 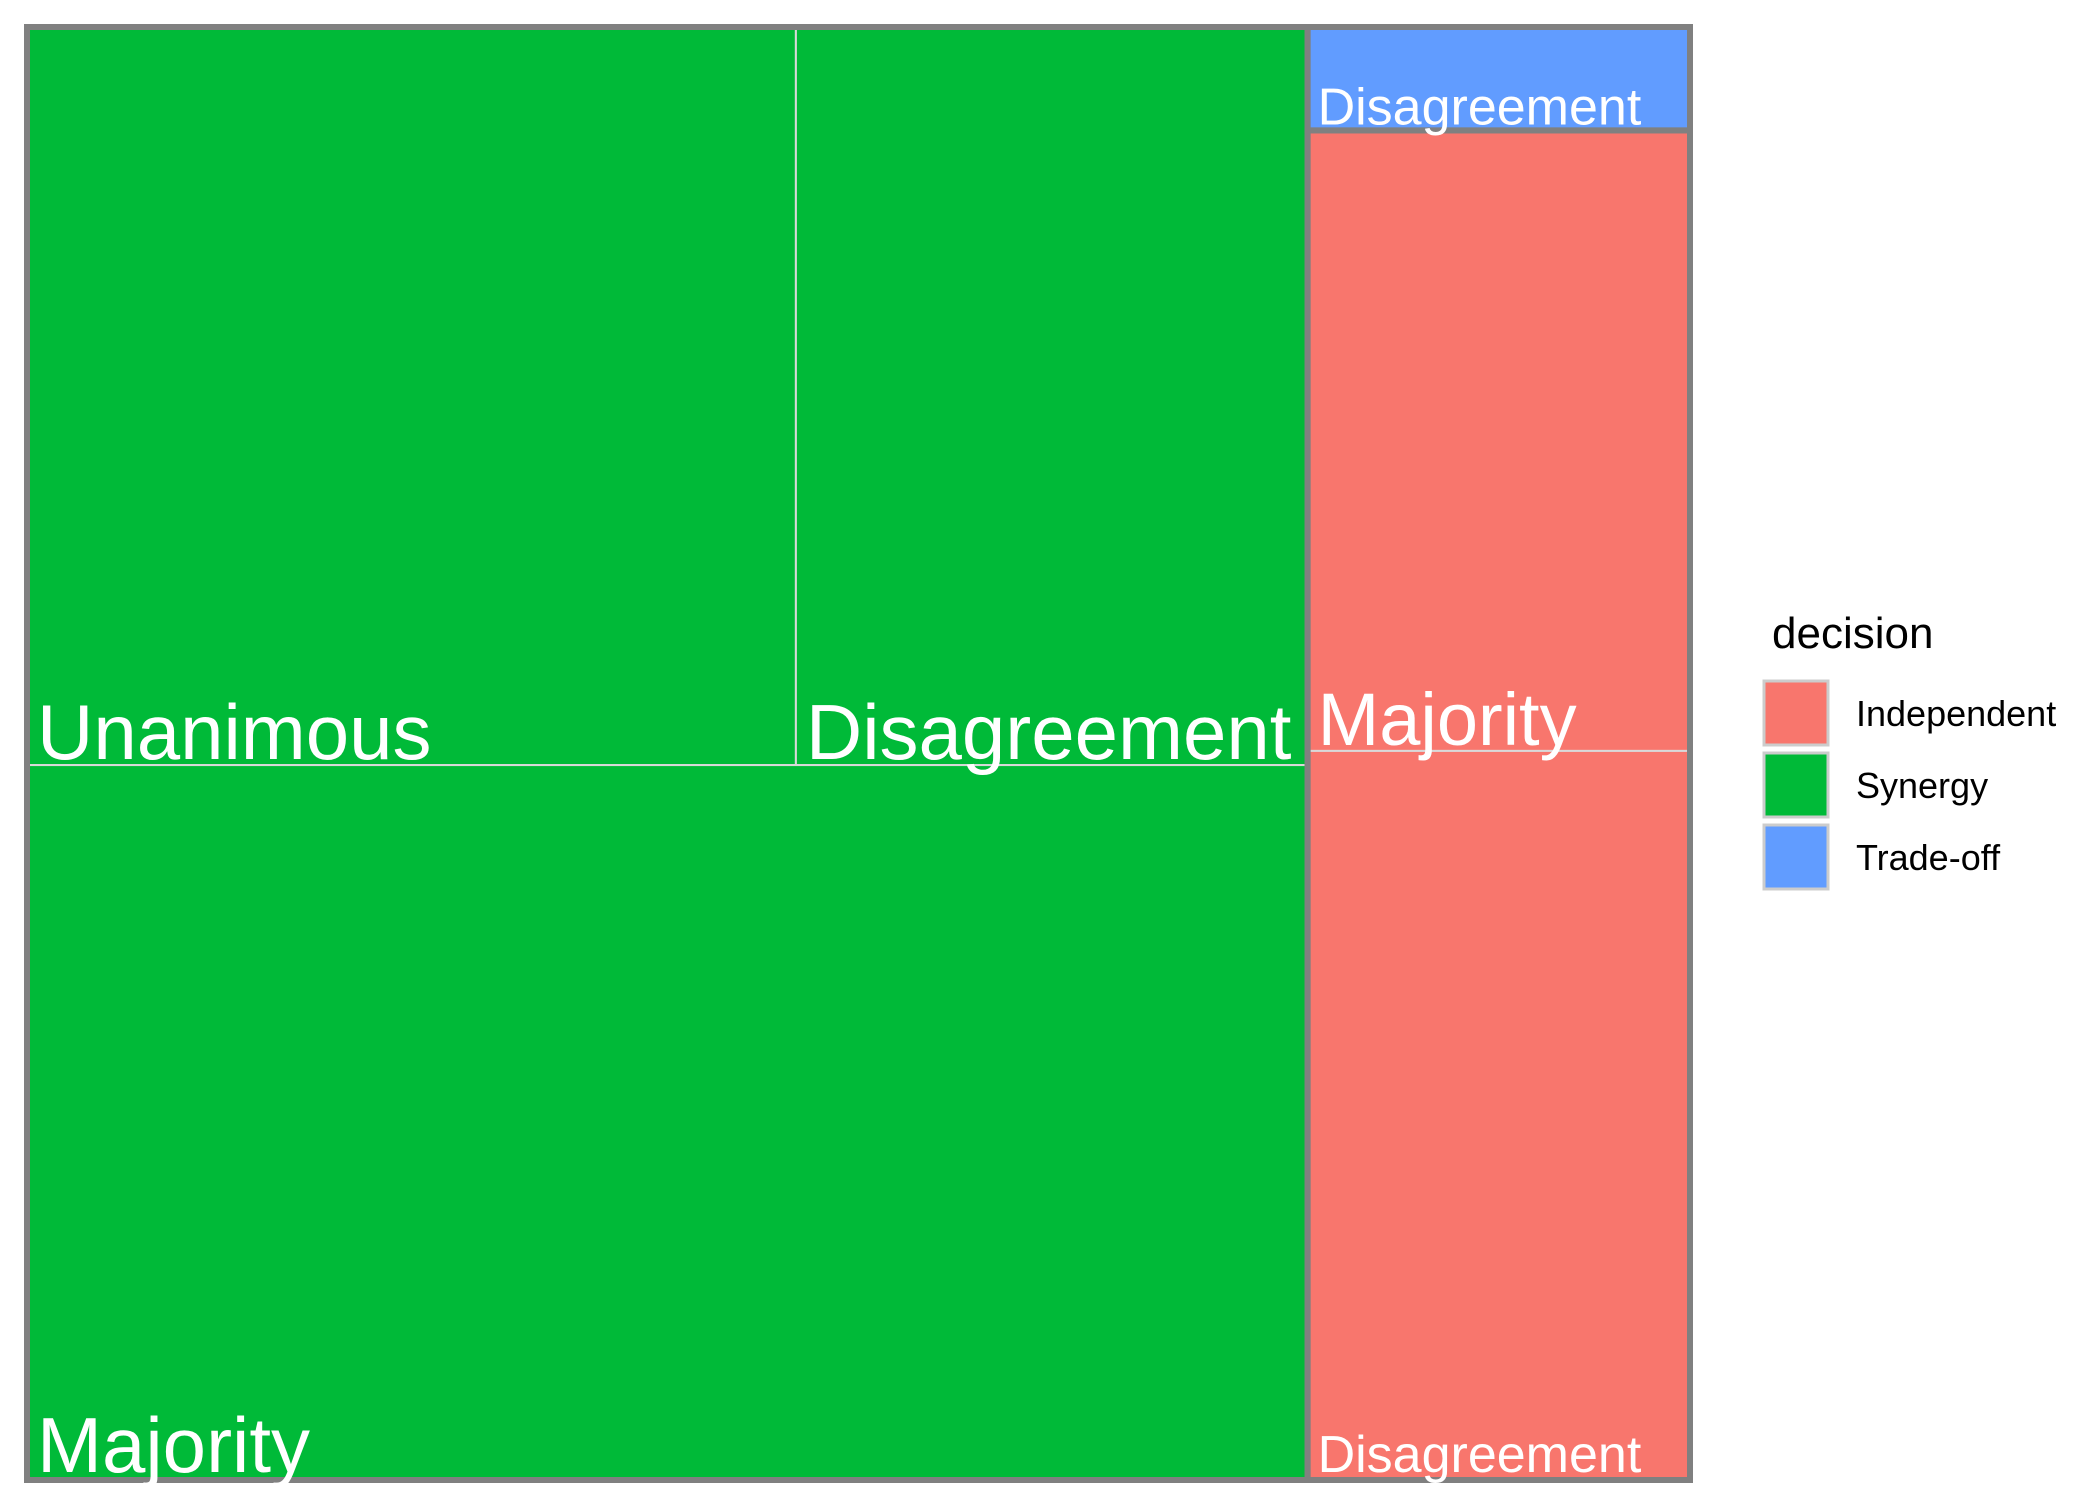 I want to click on legend-items: Independent Synergy Trade-off, so click(x=1909, y=785).